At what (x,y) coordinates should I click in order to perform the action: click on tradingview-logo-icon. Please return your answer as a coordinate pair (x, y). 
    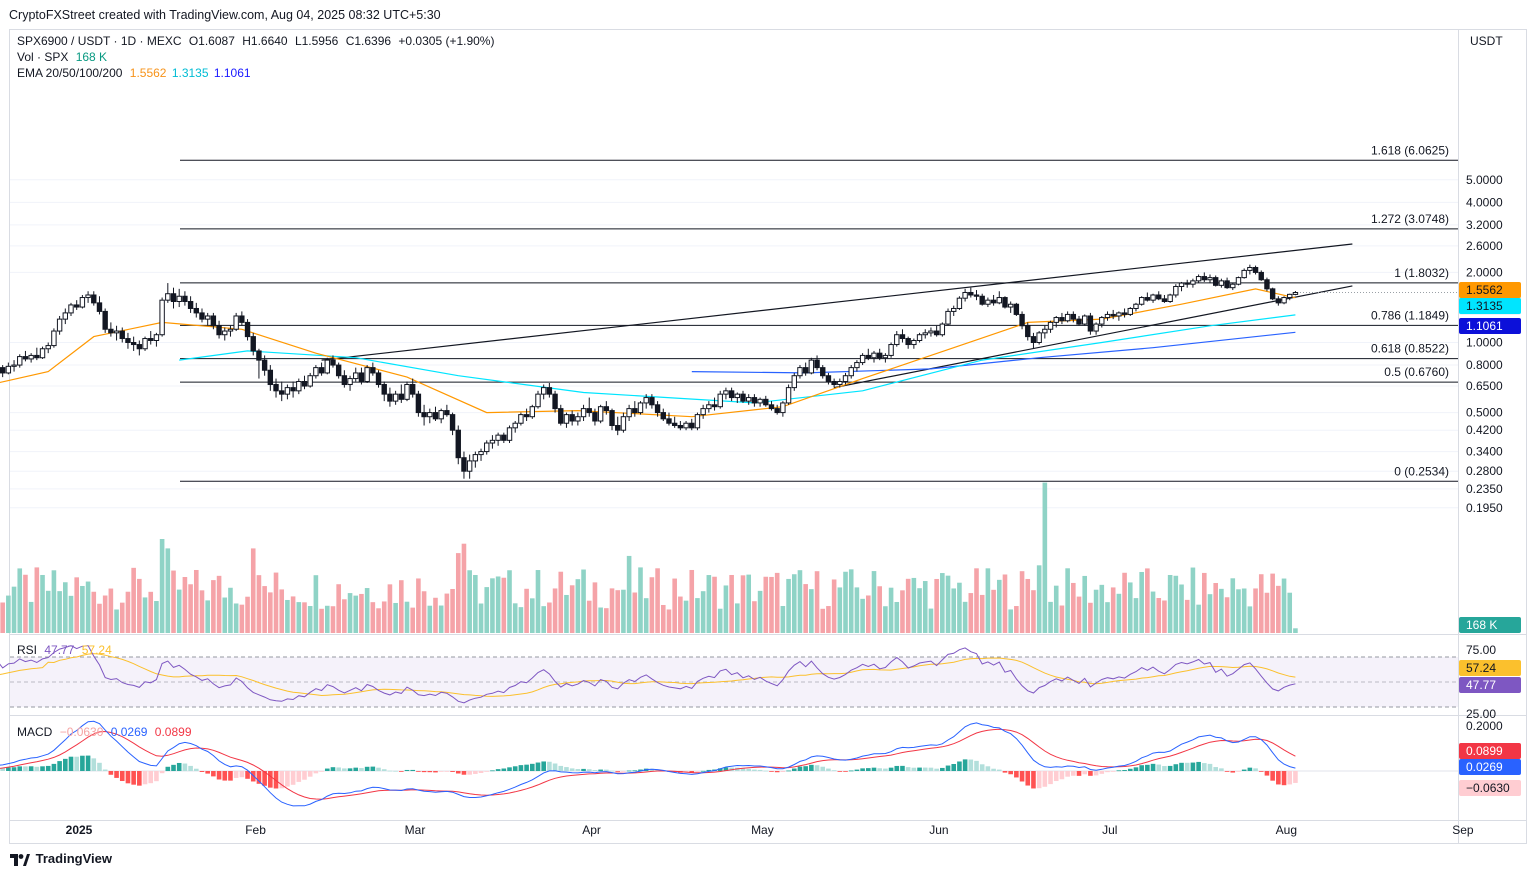
    Looking at the image, I should click on (20, 859).